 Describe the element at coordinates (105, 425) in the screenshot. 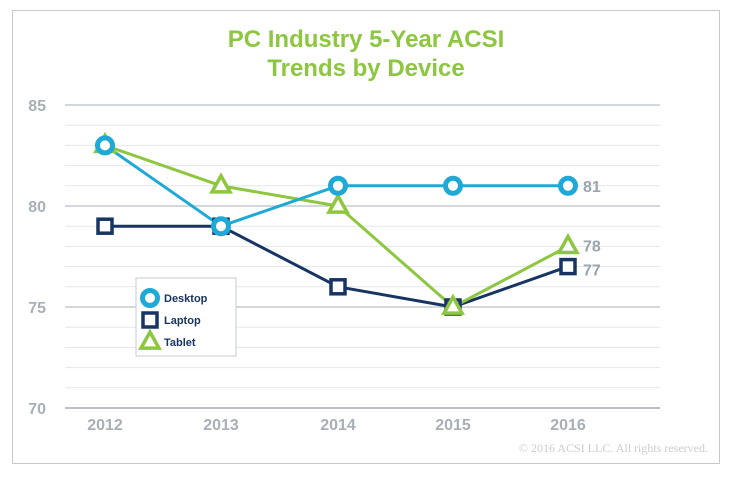

I see `x-tick-label: 2012` at that location.